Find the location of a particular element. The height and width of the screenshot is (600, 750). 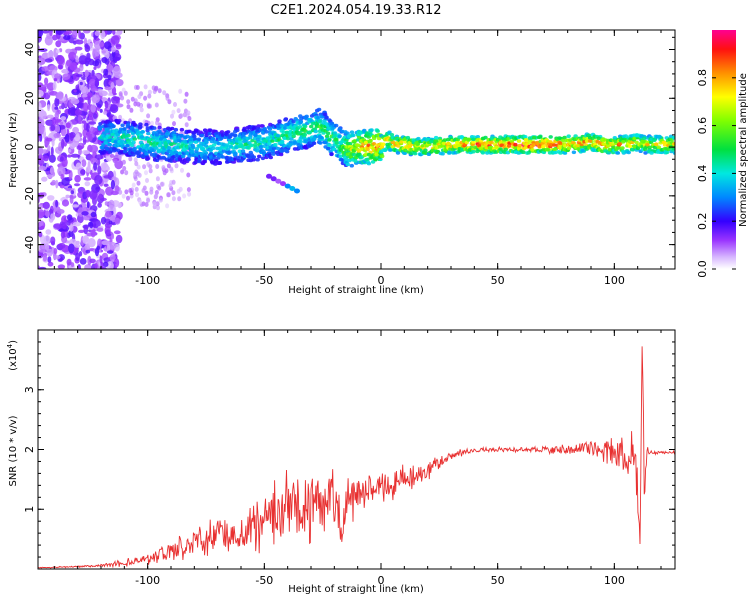

colorbar-tick-label: 0.8 is located at coordinates (702, 78).